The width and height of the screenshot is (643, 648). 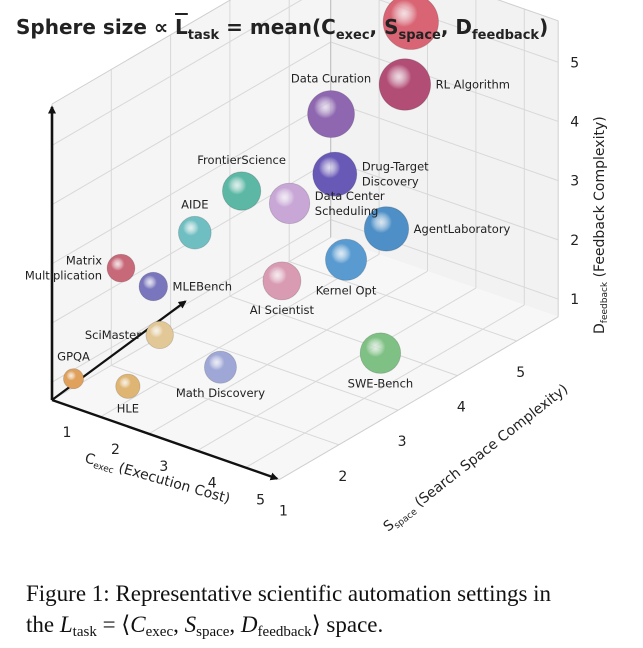 What do you see at coordinates (390, 182) in the screenshot?
I see `point-label-line: Discovery` at bounding box center [390, 182].